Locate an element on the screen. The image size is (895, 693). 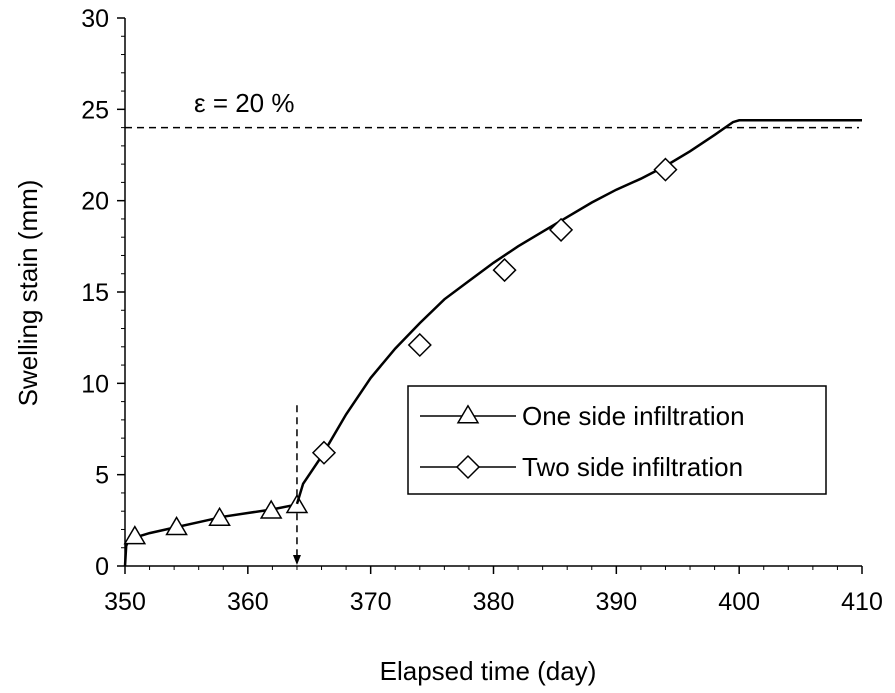
x-axis-title: Elapsed time (day) is located at coordinates (488, 671).